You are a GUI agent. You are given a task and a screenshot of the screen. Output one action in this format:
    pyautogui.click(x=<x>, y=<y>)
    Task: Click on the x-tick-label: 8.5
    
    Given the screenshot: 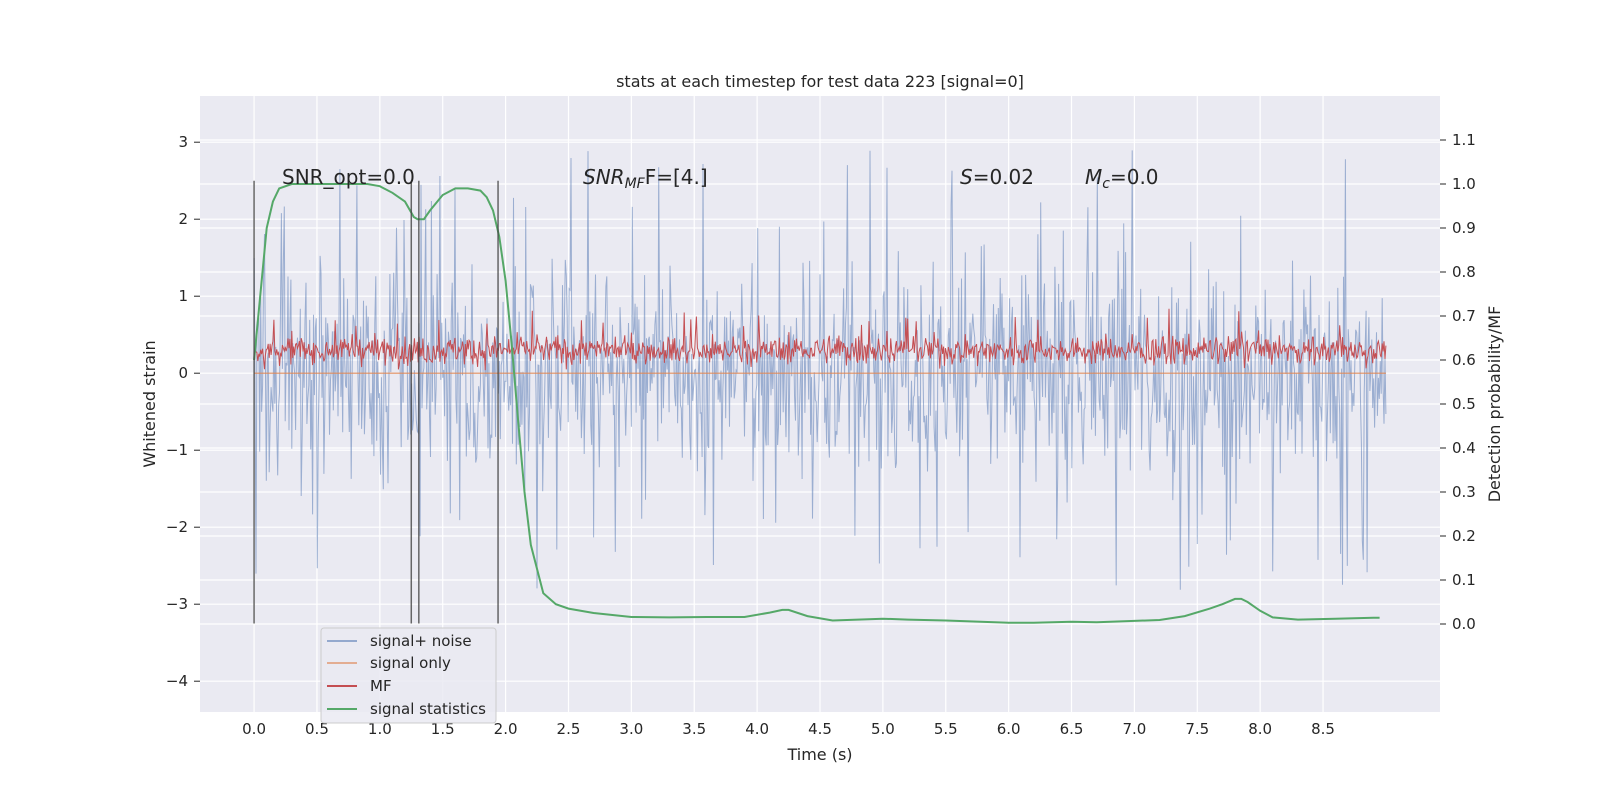 What is the action you would take?
    pyautogui.click(x=1323, y=729)
    